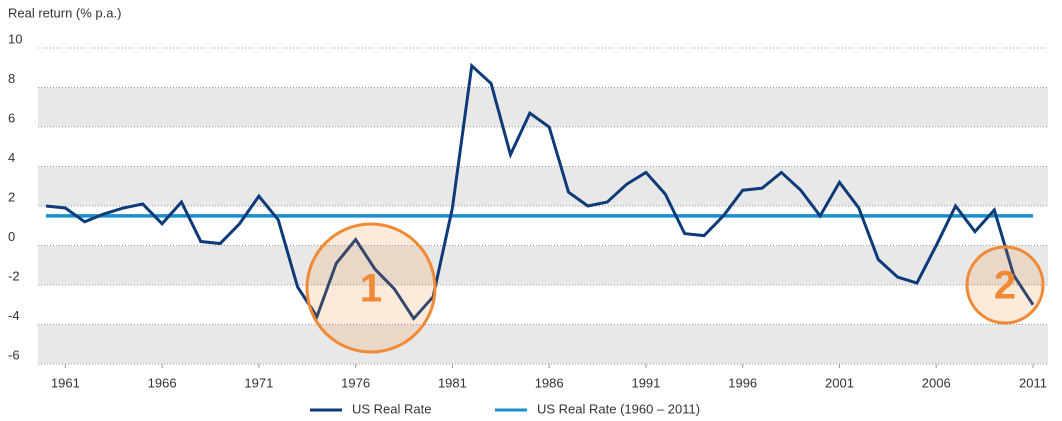 The image size is (1062, 421). I want to click on x-tick-label: 1971, so click(258, 382).